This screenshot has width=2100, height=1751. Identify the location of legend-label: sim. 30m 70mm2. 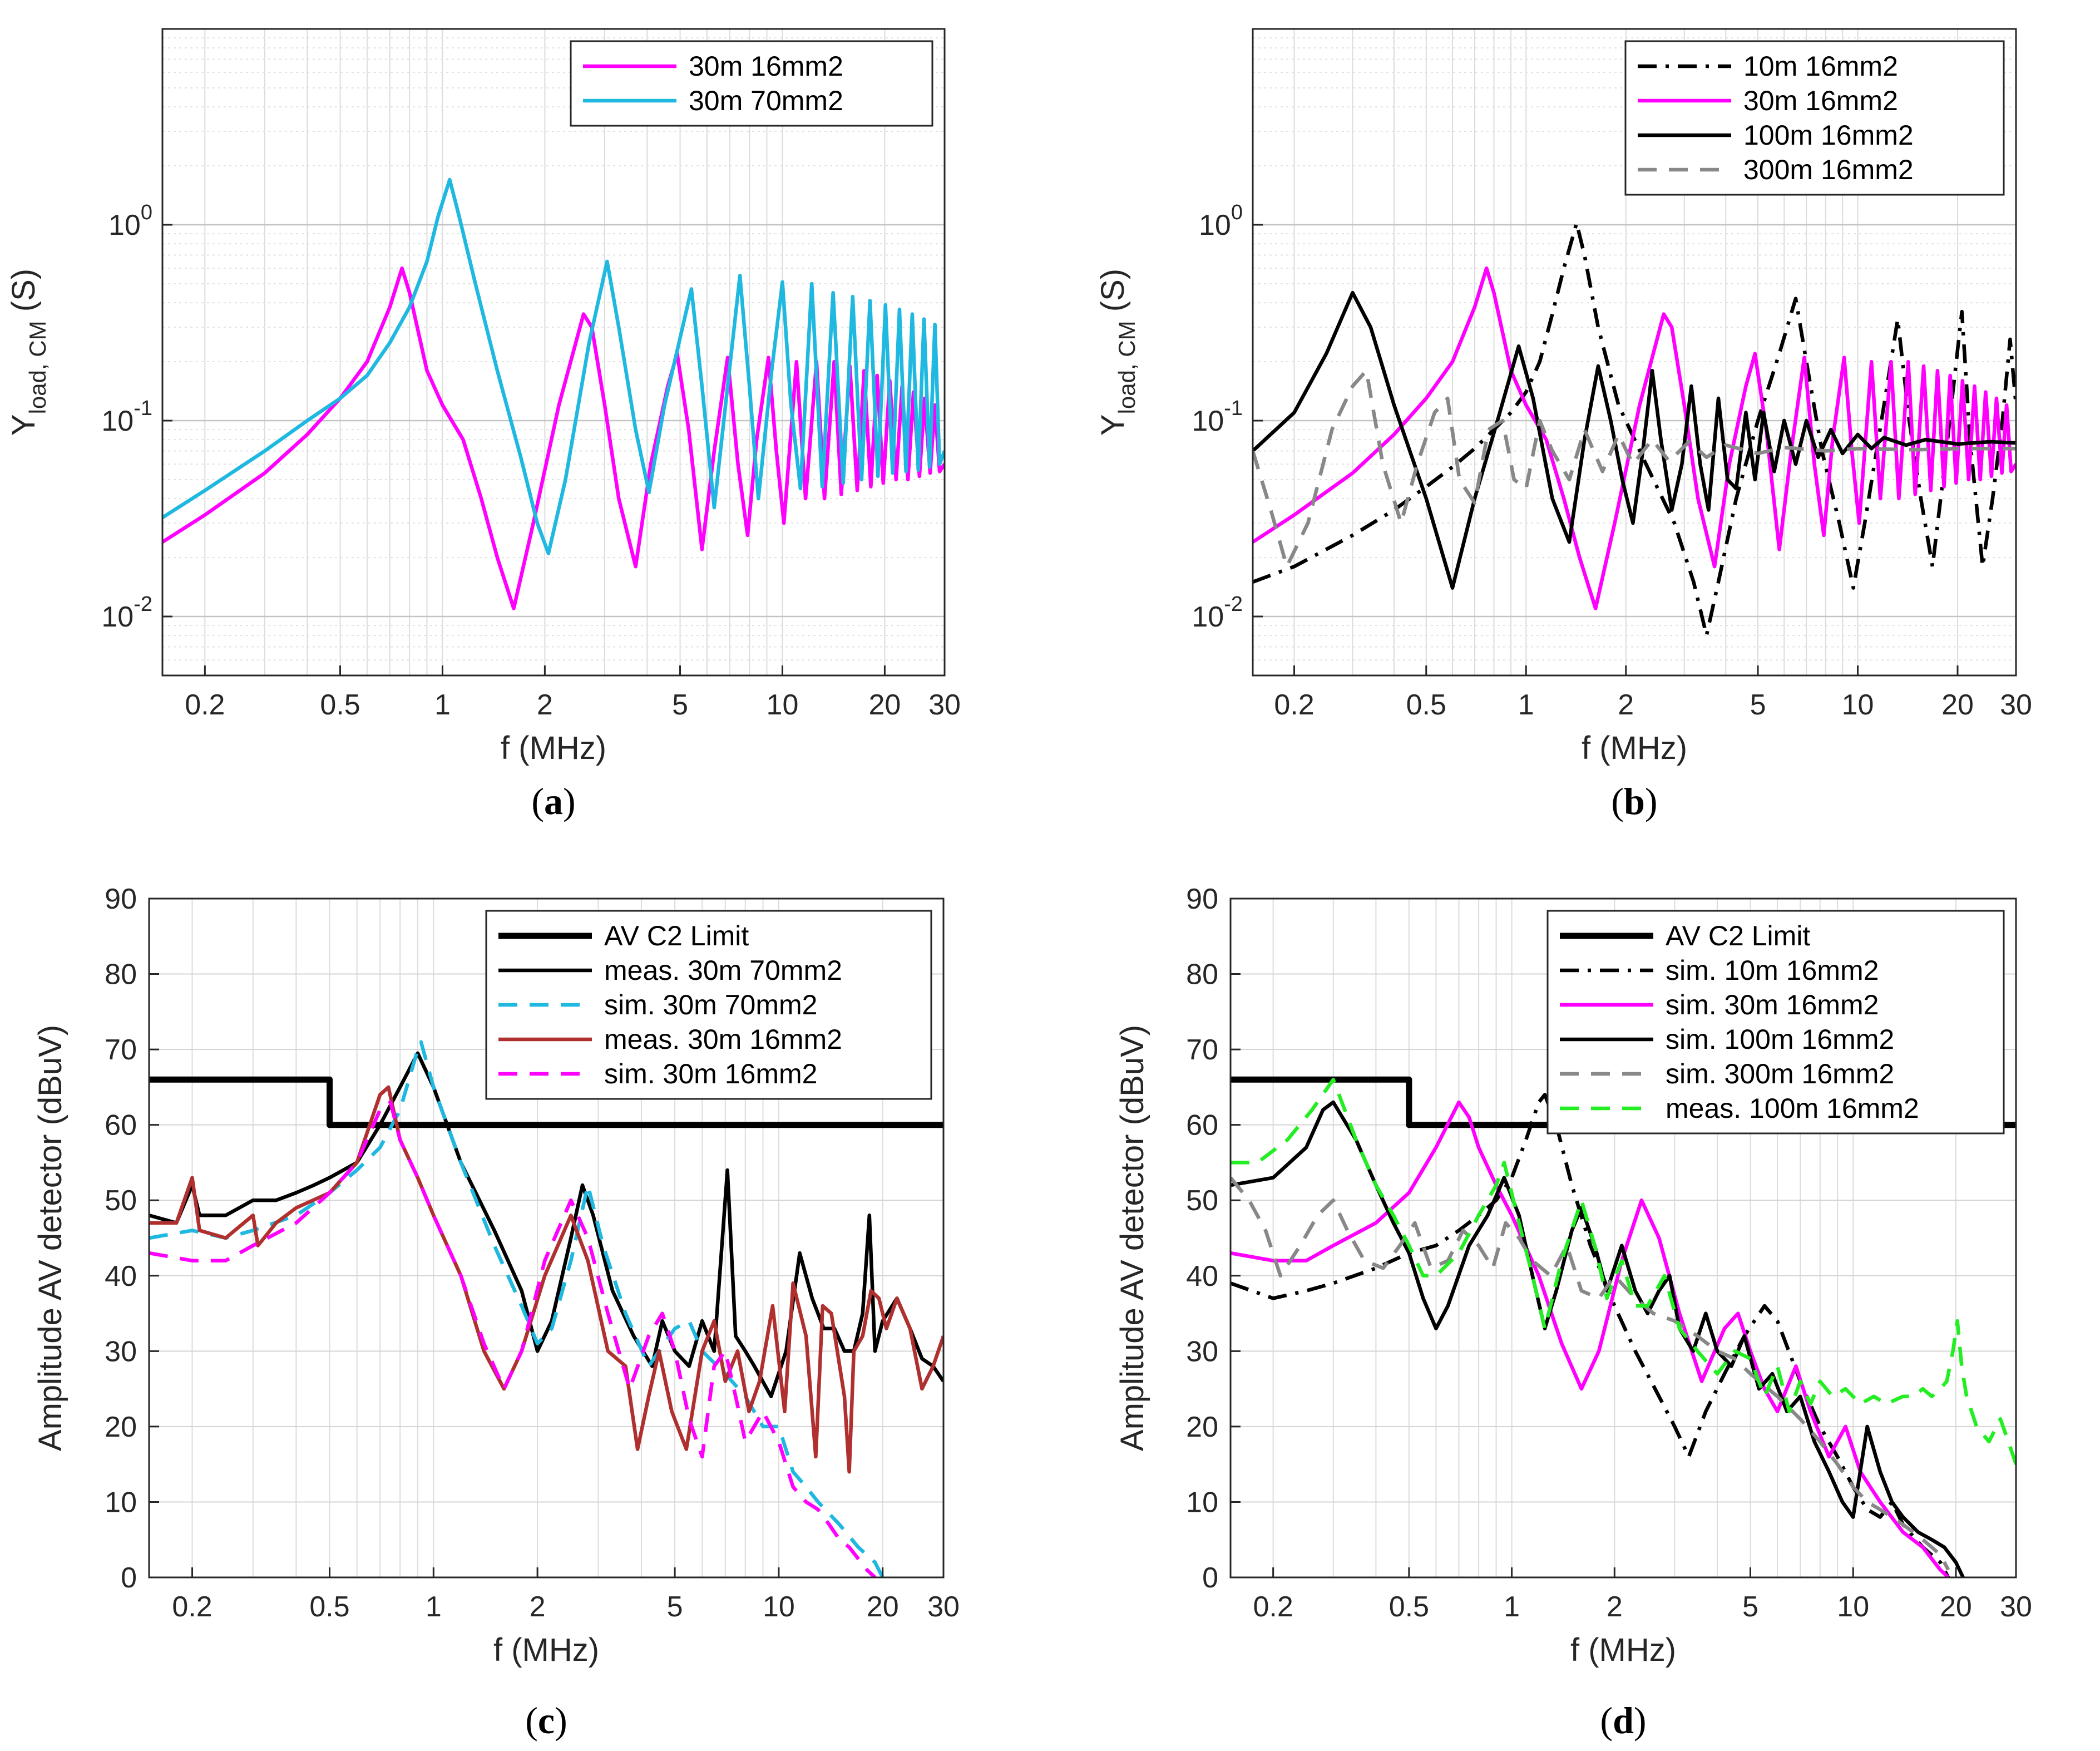
(710, 1004).